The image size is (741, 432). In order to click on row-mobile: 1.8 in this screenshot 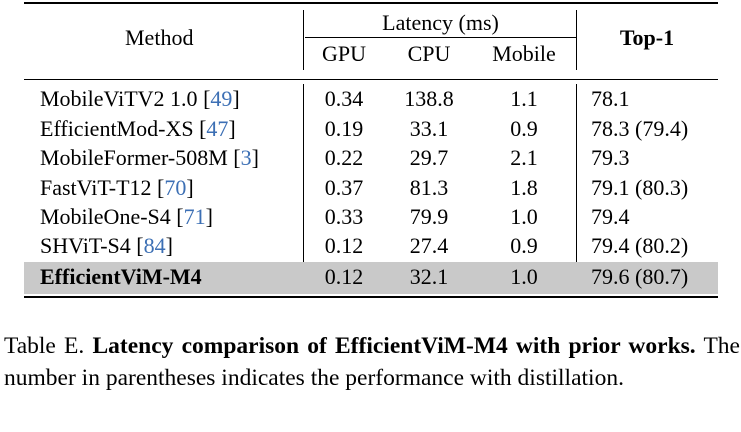, I will do `click(524, 187)`.